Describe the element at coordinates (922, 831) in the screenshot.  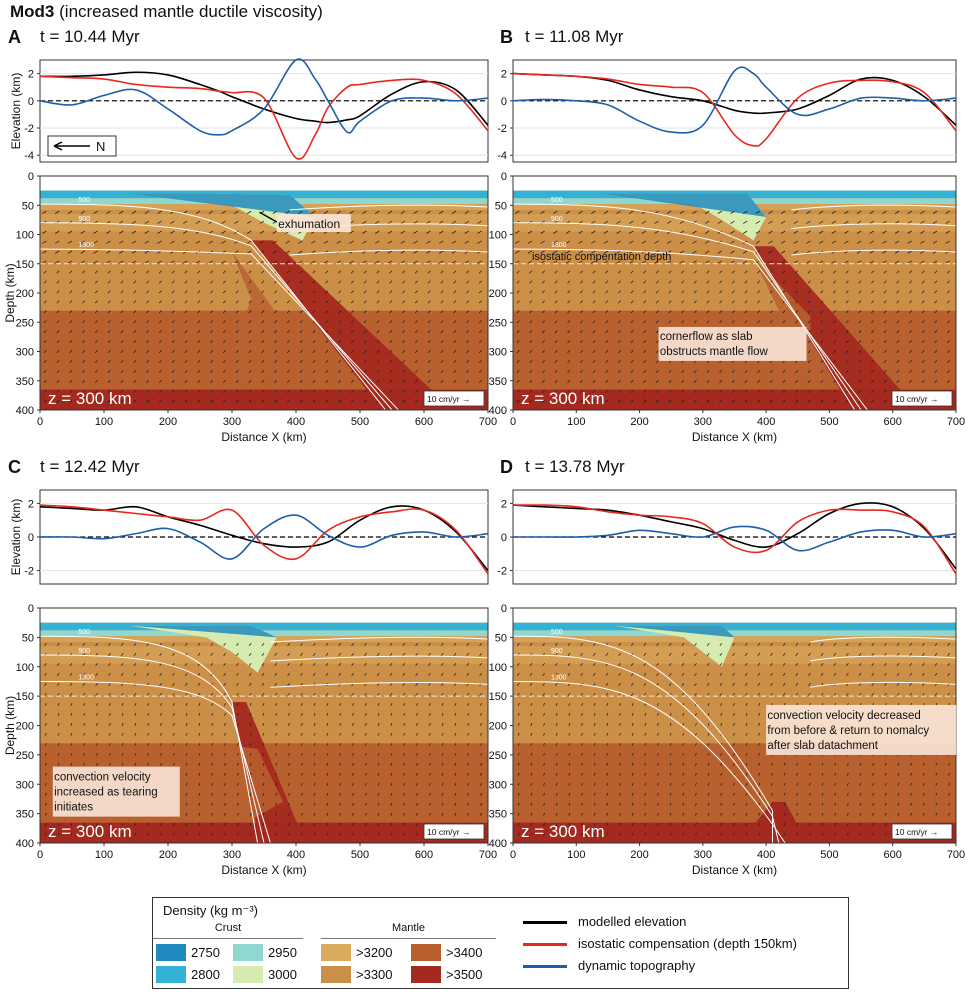
I see `velocity-scale-box` at that location.